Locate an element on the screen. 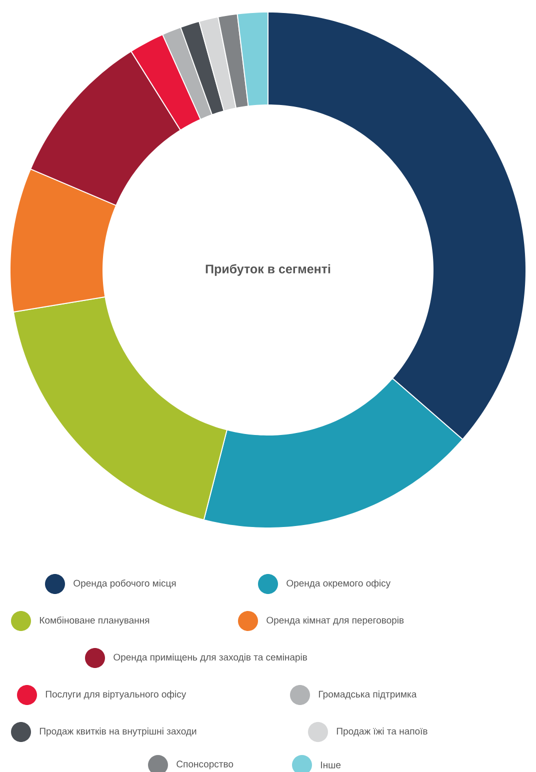 The height and width of the screenshot is (772, 536). legend-label: Оренда приміщень для заходів та семінарів is located at coordinates (211, 658).